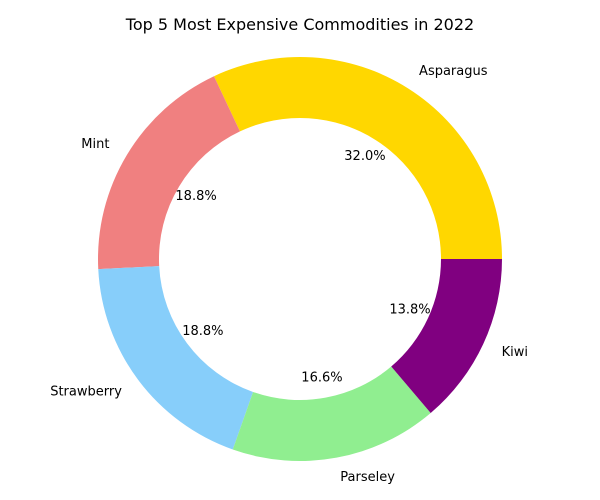 The height and width of the screenshot is (500, 600). What do you see at coordinates (364, 156) in the screenshot?
I see `pct-asparagus: 32.0%` at bounding box center [364, 156].